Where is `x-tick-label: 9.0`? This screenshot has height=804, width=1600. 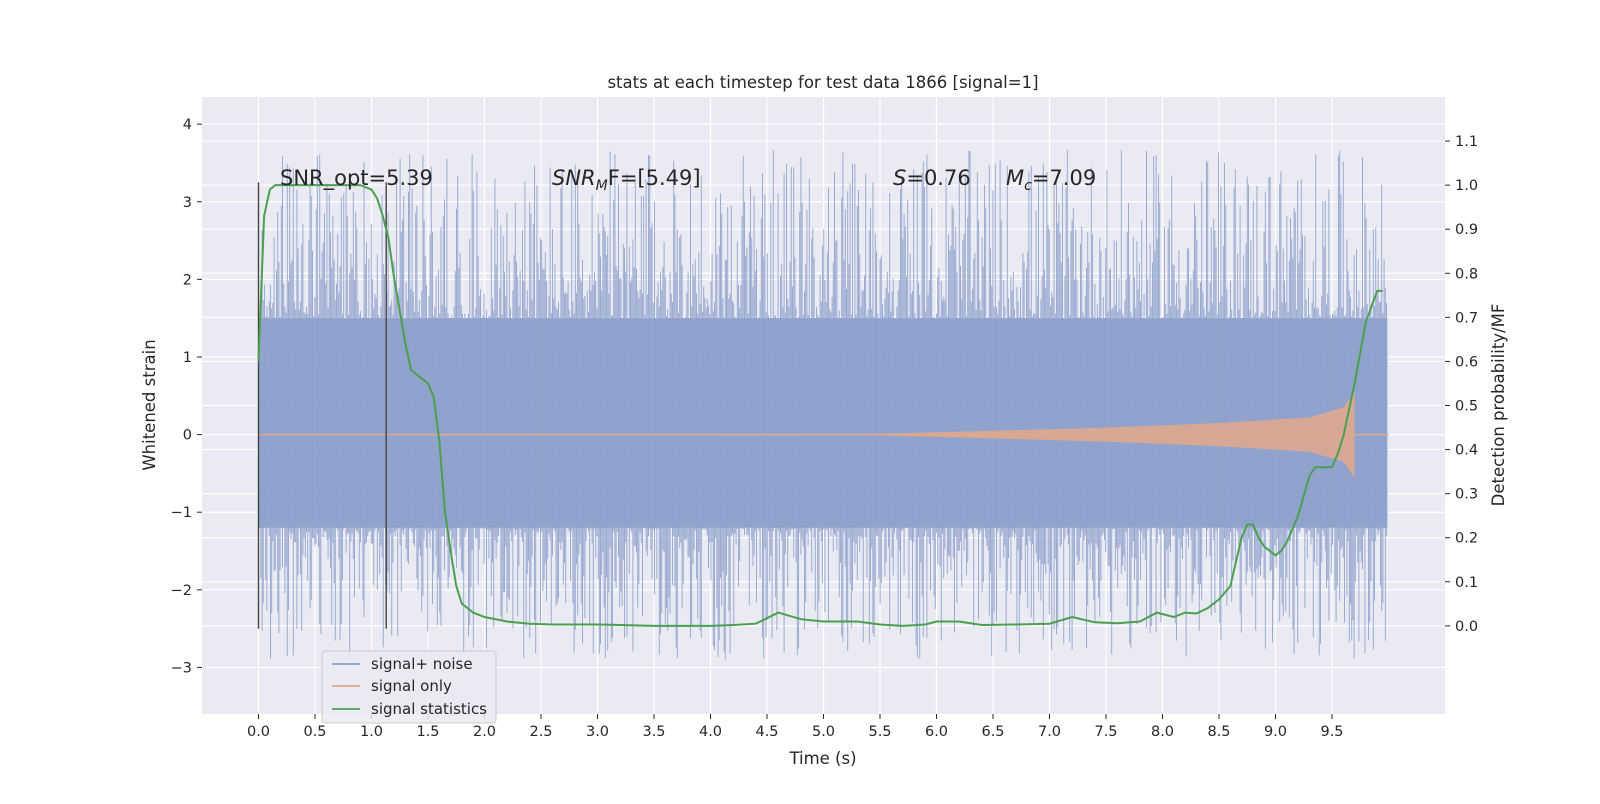 x-tick-label: 9.0 is located at coordinates (1275, 732).